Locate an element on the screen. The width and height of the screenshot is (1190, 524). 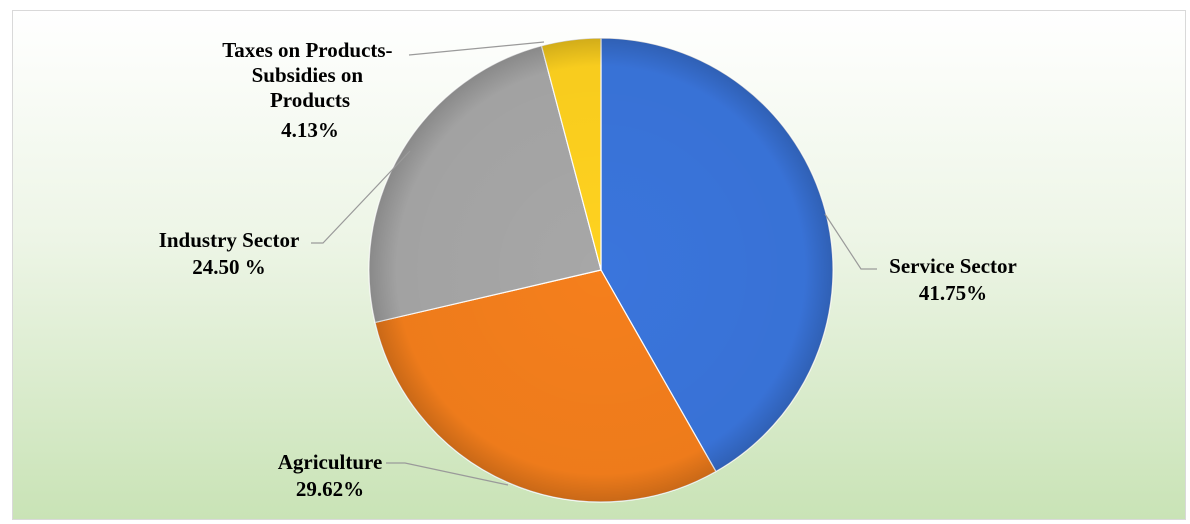
label-industry-sector-name: Industry Sector is located at coordinates (229, 240).